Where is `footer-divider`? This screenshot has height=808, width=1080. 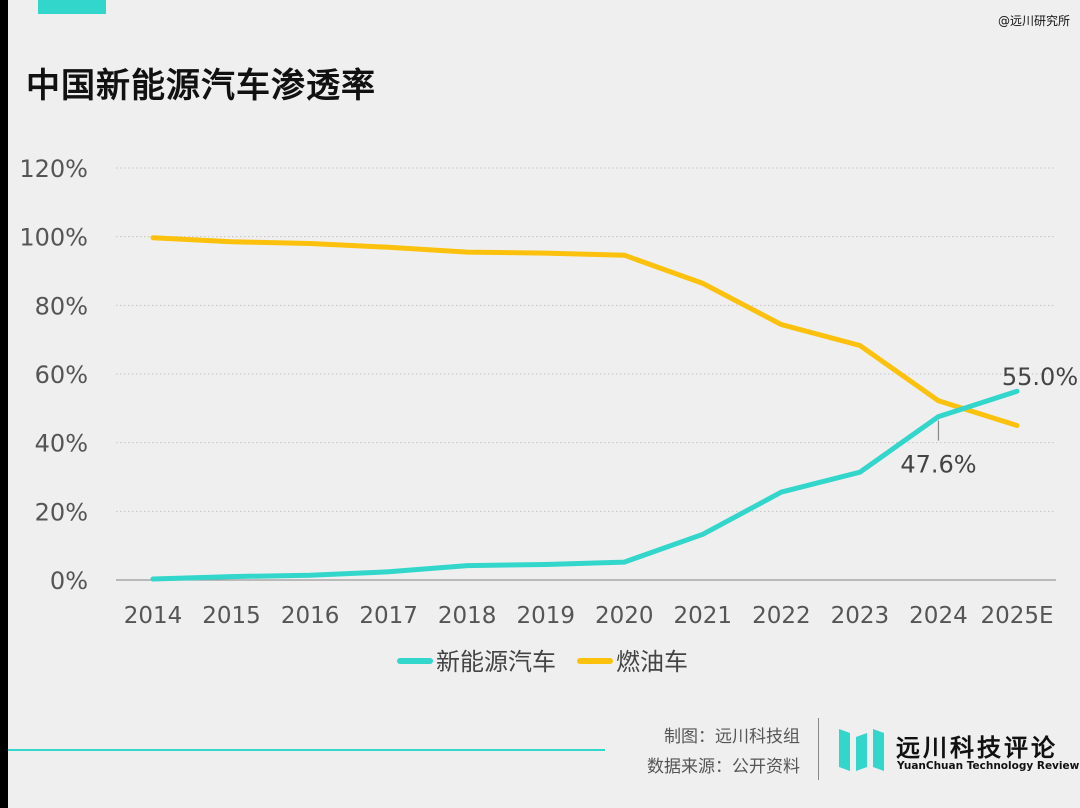 footer-divider is located at coordinates (306, 750).